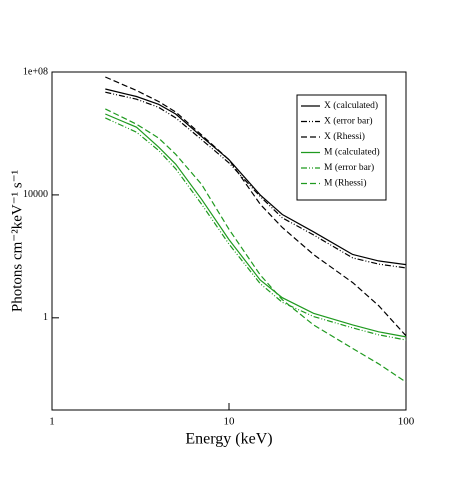 This screenshot has height=485, width=457. Describe the element at coordinates (344, 136) in the screenshot. I see `legend-label: X (Rhessi)` at that location.